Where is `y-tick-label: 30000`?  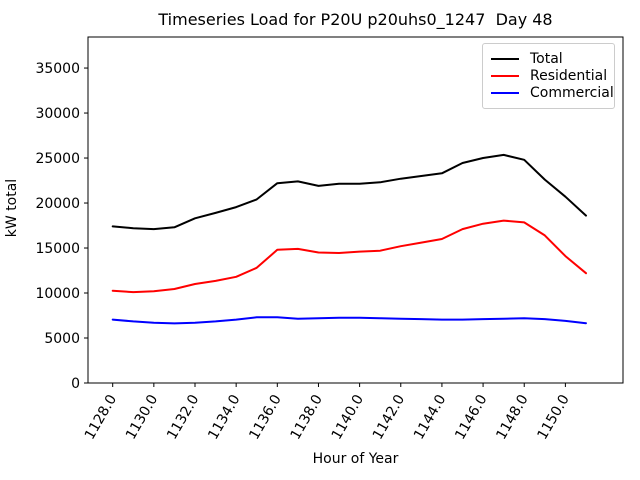 y-tick-label: 30000 is located at coordinates (57, 114).